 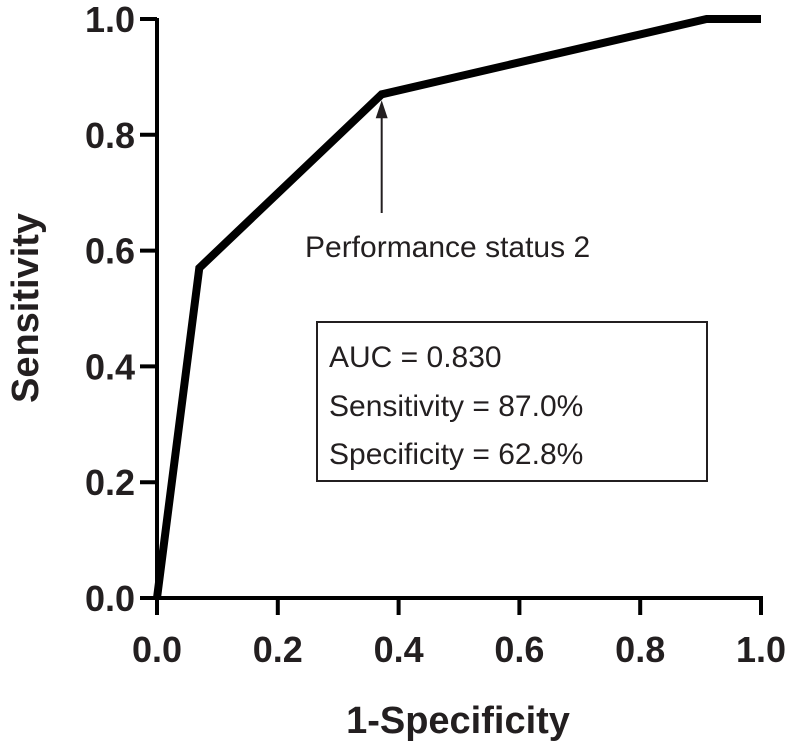 What do you see at coordinates (519, 649) in the screenshot?
I see `x-tick-label: 0.6` at bounding box center [519, 649].